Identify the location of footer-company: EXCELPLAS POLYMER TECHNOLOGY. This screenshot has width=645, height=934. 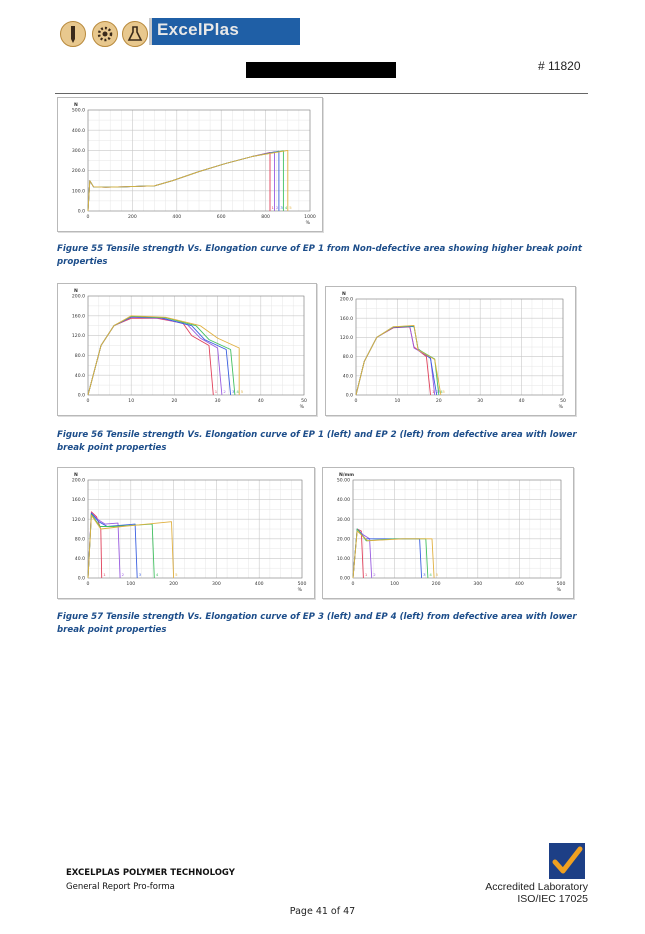
(150, 873).